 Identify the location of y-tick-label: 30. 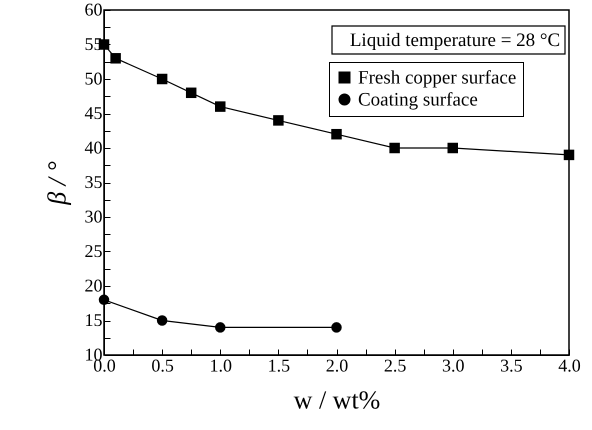
(93, 216).